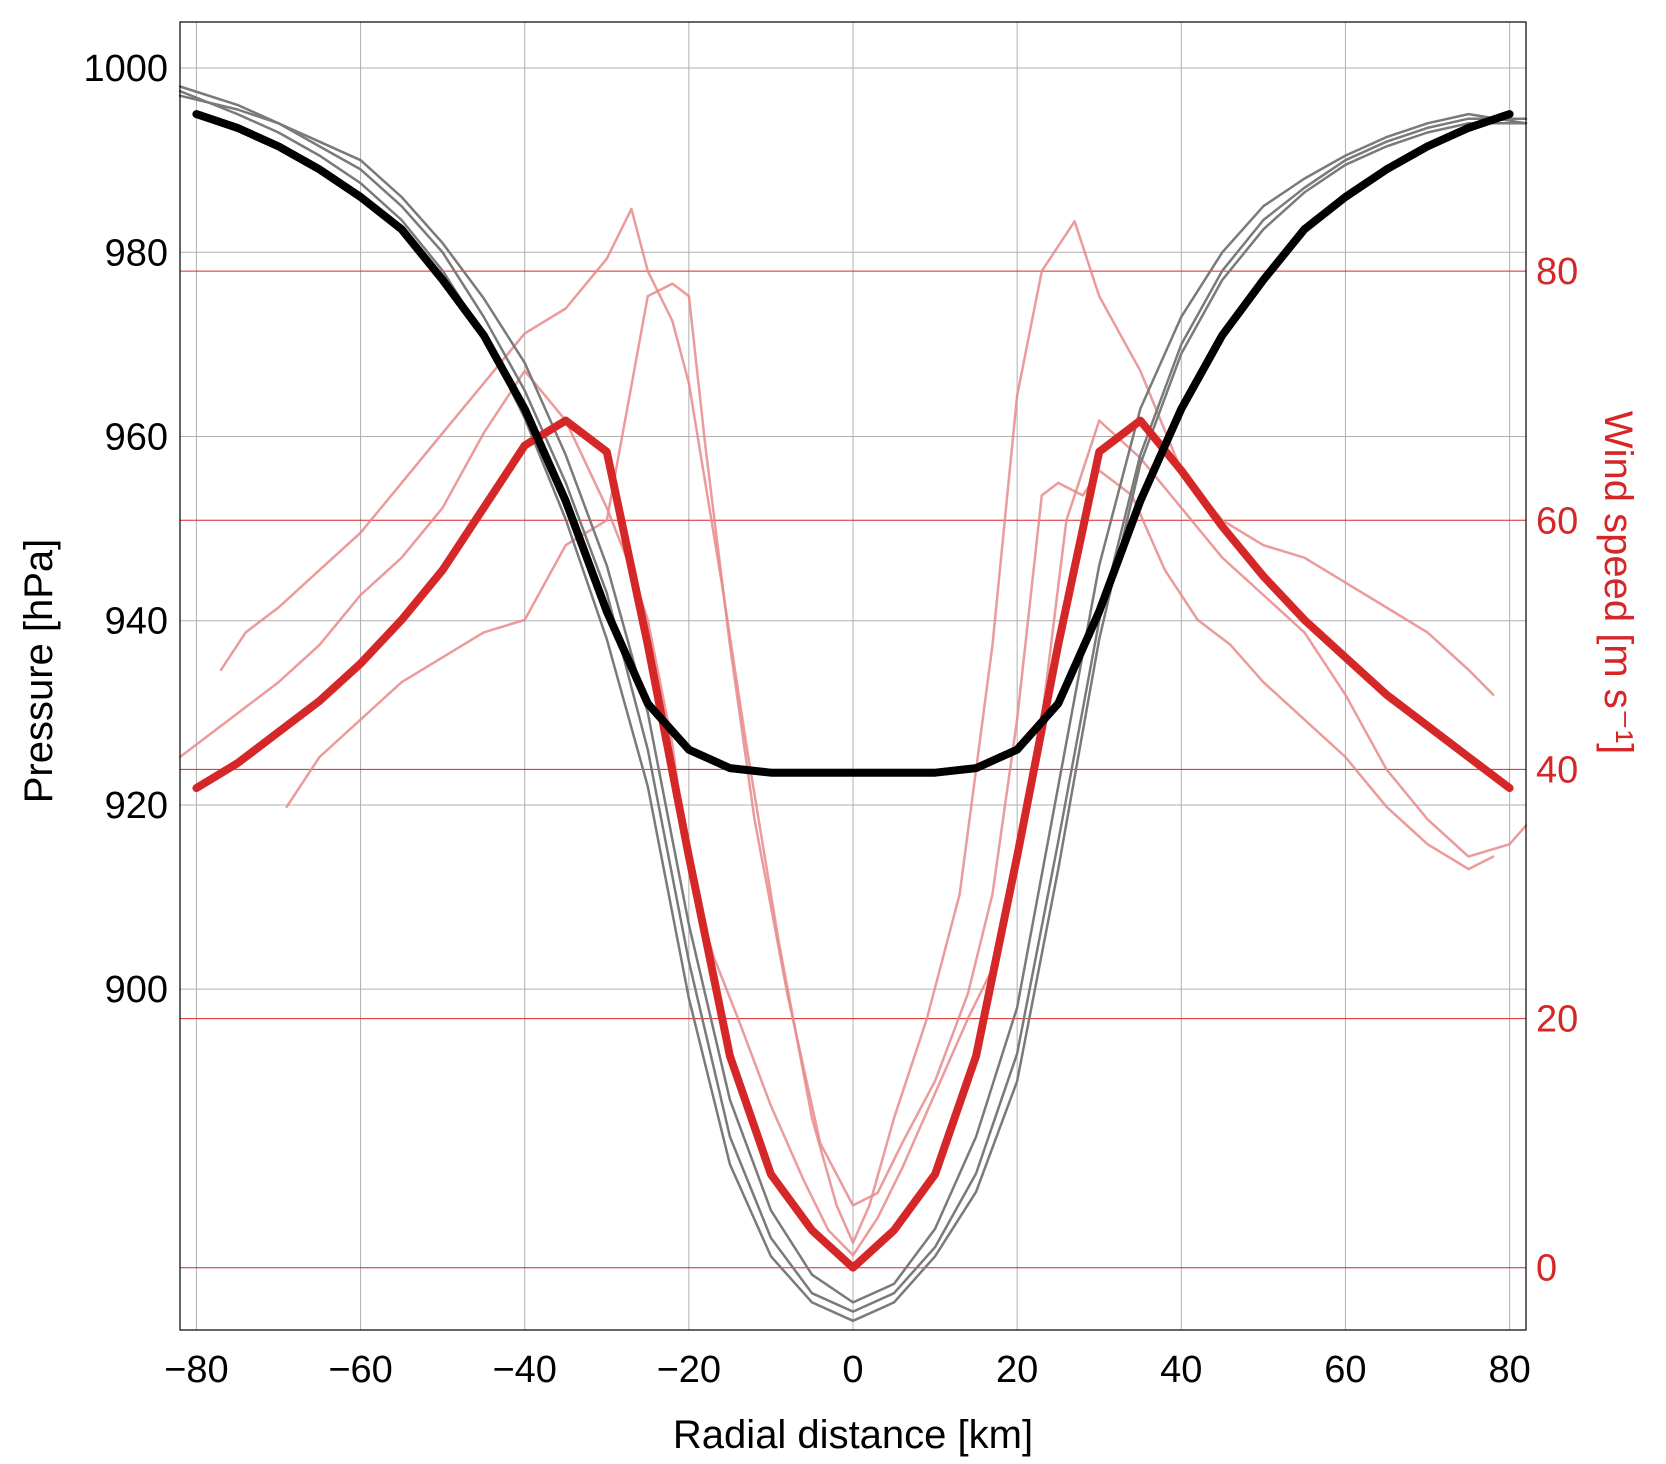  Describe the element at coordinates (136, 438) in the screenshot. I see `y-left-tick-label: 960` at that location.